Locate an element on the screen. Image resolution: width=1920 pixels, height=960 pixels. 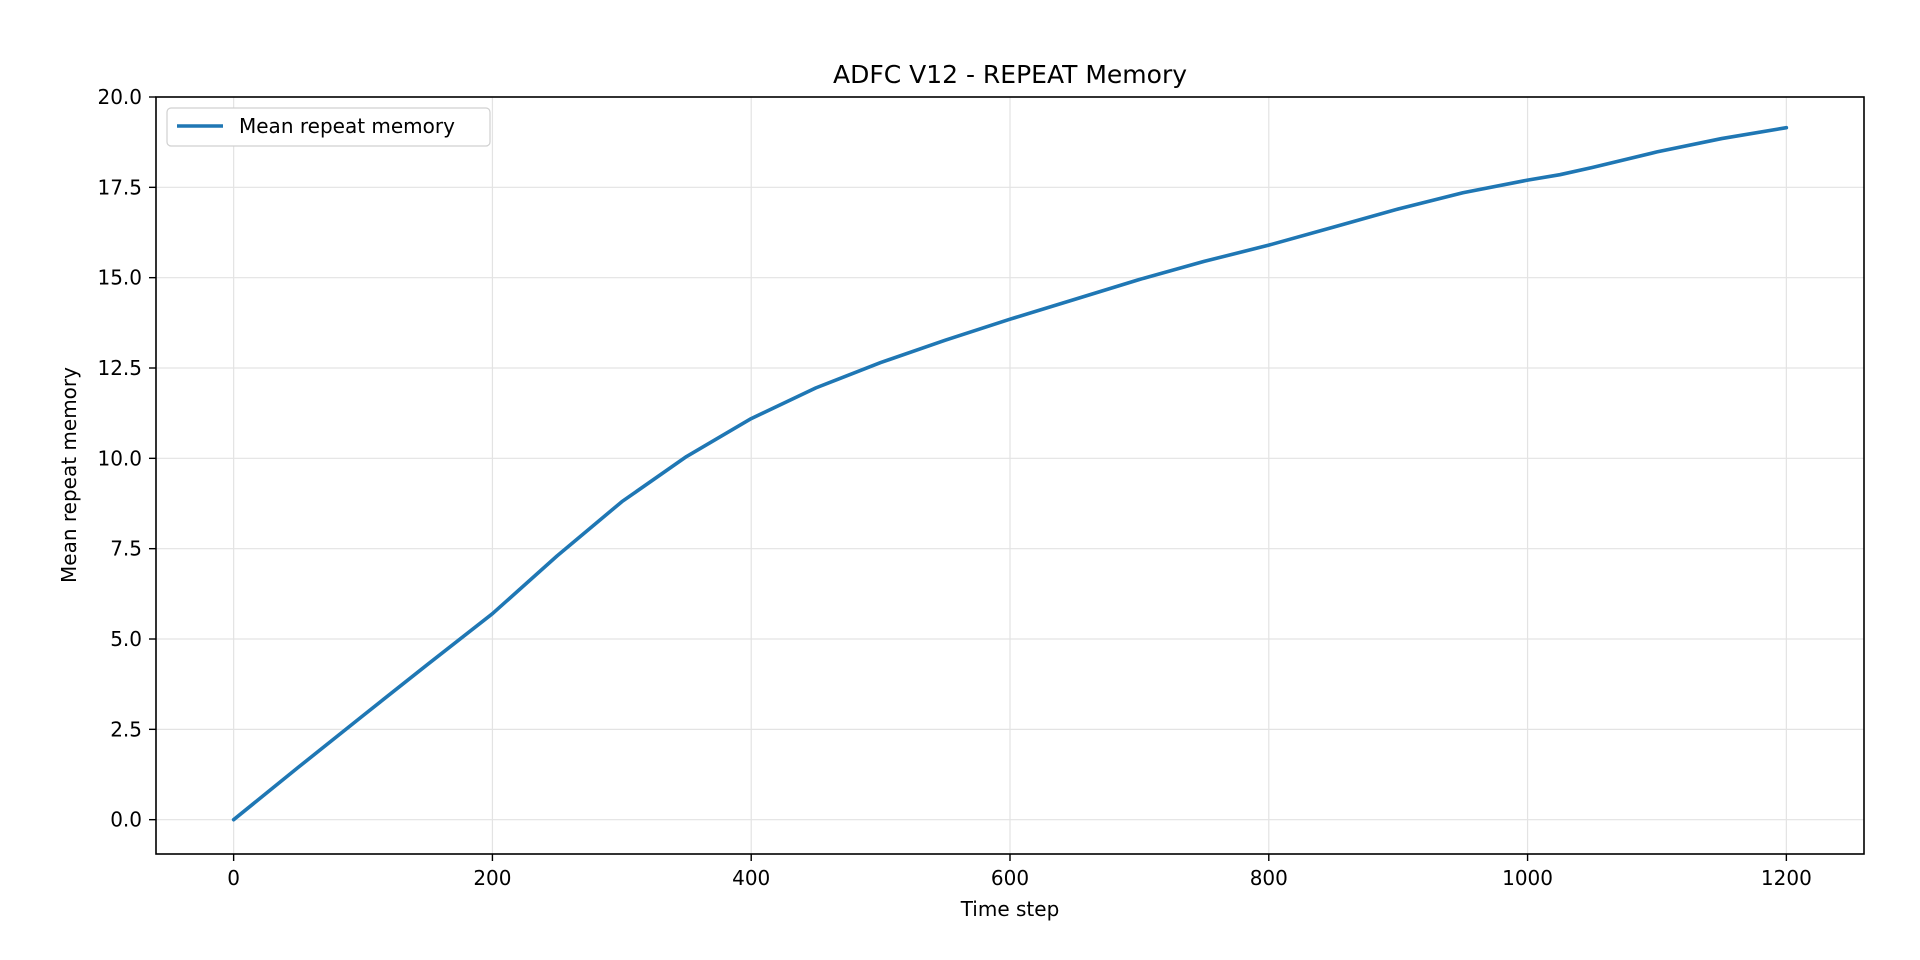
y-tick-label: 15.0 is located at coordinates (119, 278).